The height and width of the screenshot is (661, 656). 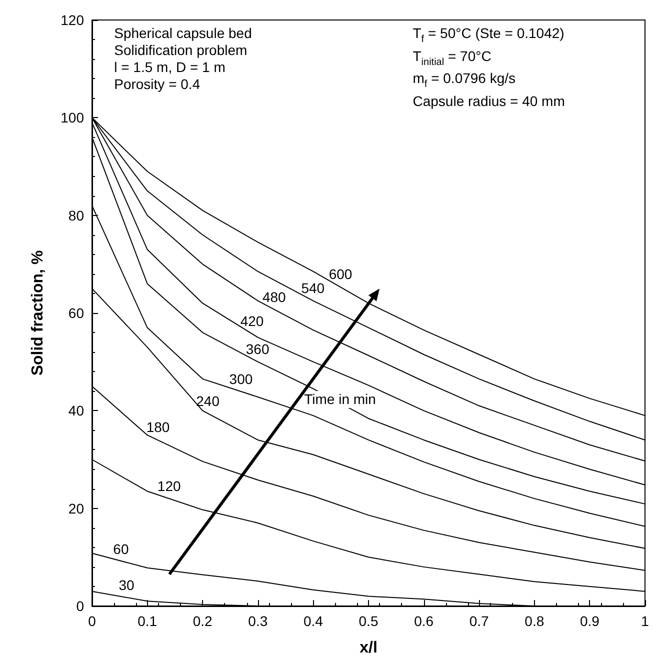 I want to click on x-tick-label: 0.6, so click(x=424, y=621).